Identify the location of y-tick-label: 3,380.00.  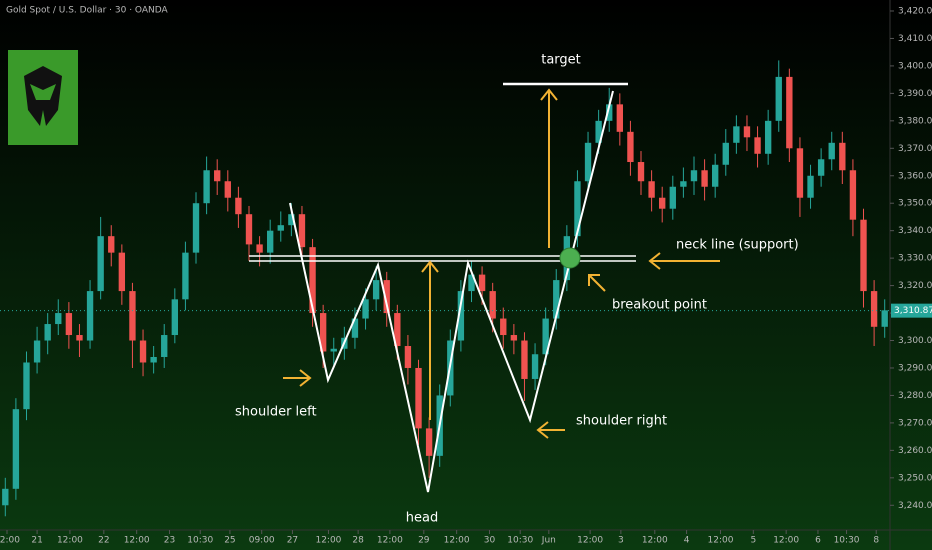
(915, 121).